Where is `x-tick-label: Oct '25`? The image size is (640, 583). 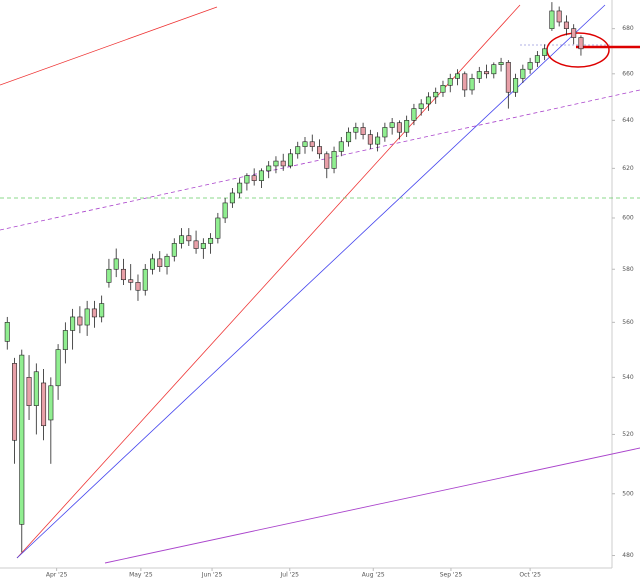
x-tick-label: Oct '25 is located at coordinates (530, 575).